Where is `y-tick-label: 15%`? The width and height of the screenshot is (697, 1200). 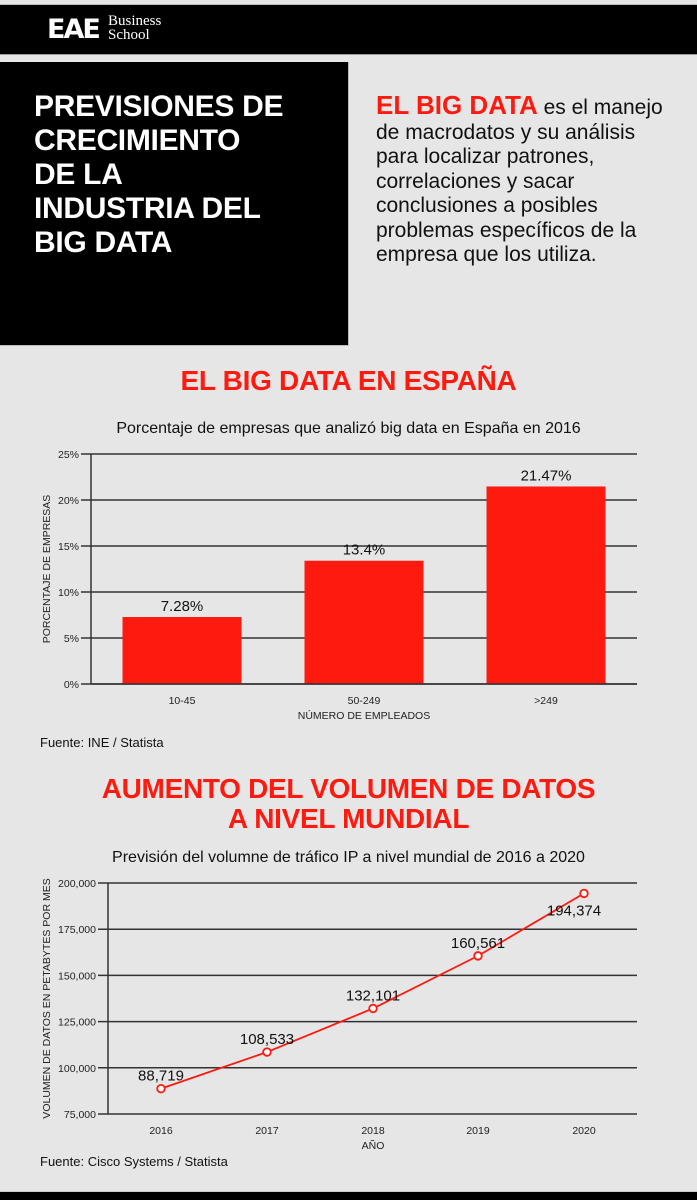 y-tick-label: 15% is located at coordinates (68, 547).